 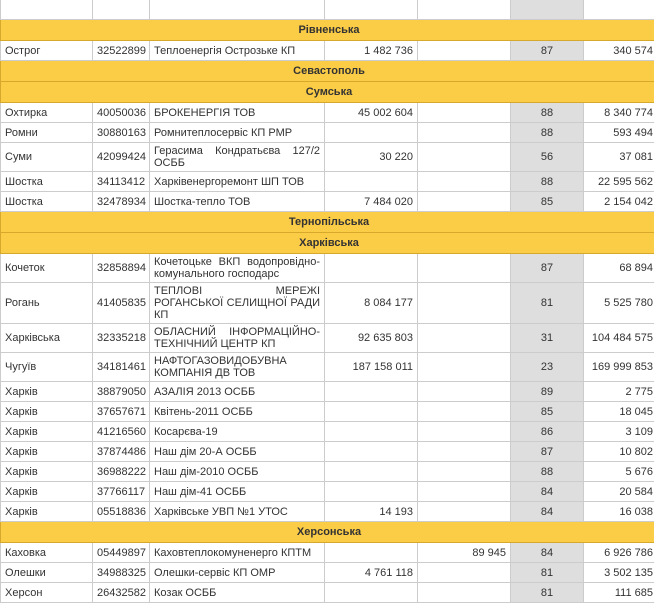 I want to click on city-cell: Ромни, so click(x=47, y=133).